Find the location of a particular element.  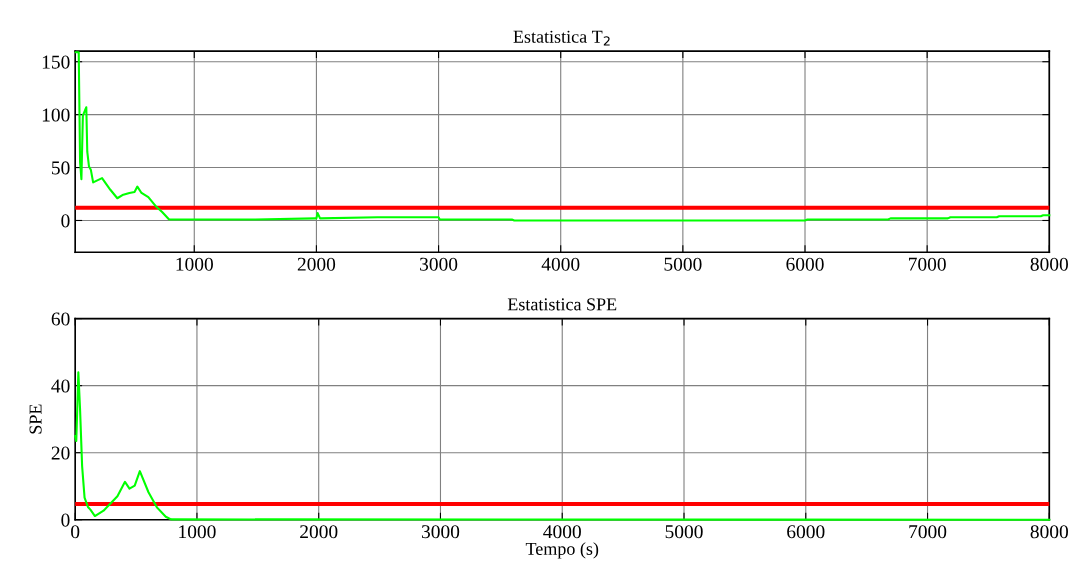

x-tick-label: 0 is located at coordinates (75, 532).